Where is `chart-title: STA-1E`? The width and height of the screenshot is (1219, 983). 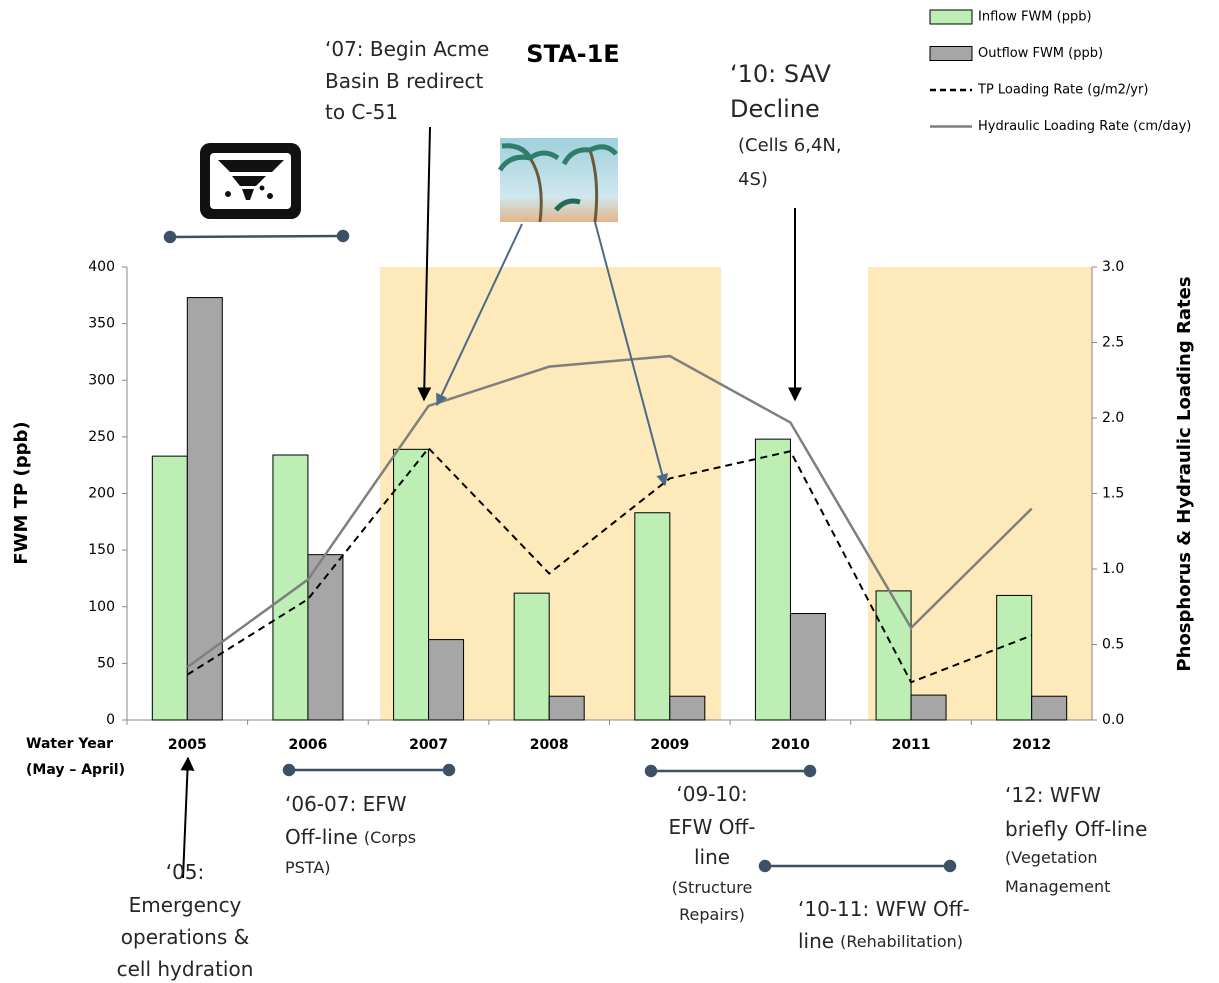
chart-title: STA-1E is located at coordinates (572, 54).